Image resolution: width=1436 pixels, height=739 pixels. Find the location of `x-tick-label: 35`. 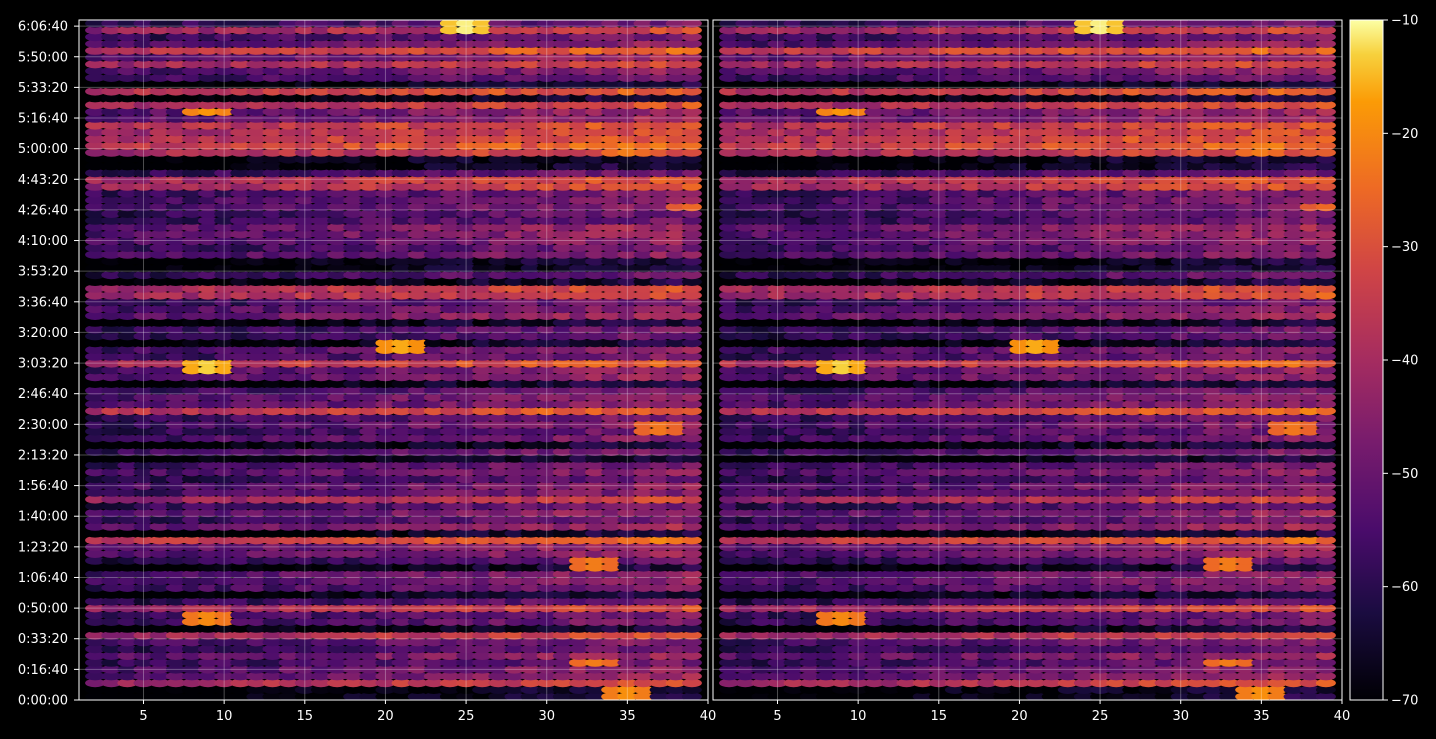

x-tick-label: 35 is located at coordinates (627, 716).